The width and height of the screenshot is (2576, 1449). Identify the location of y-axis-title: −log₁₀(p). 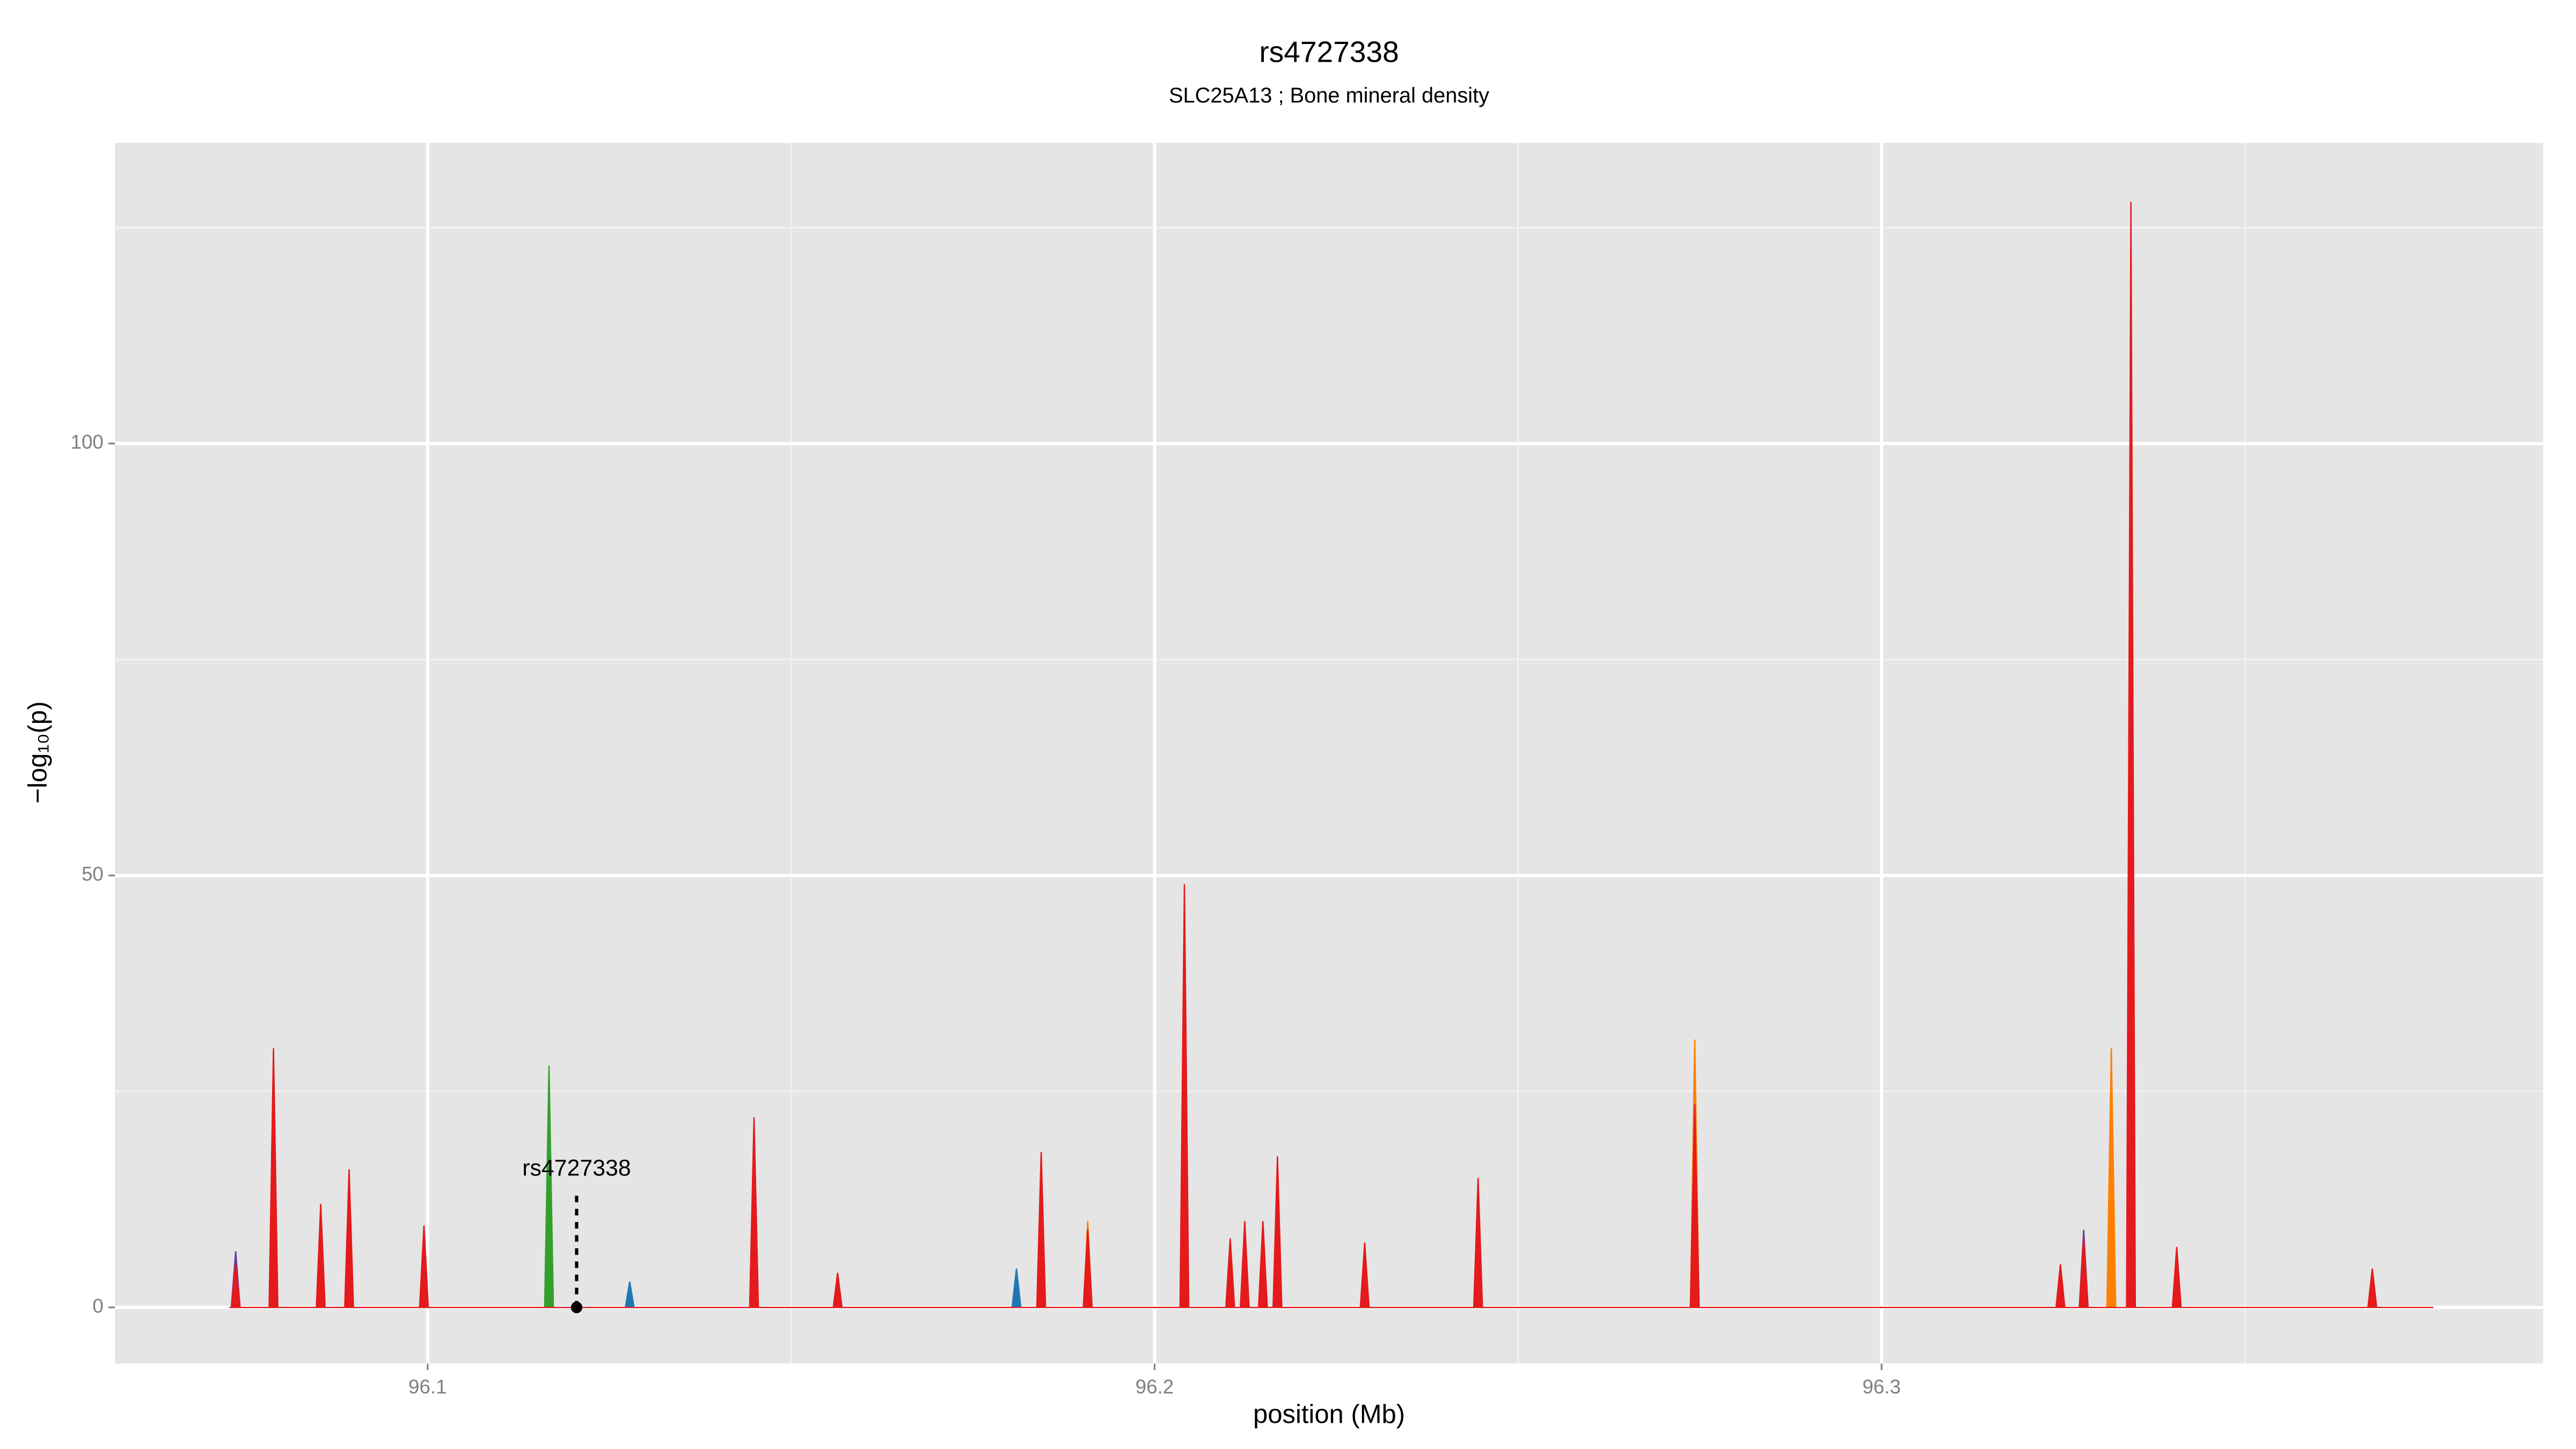
(37, 752).